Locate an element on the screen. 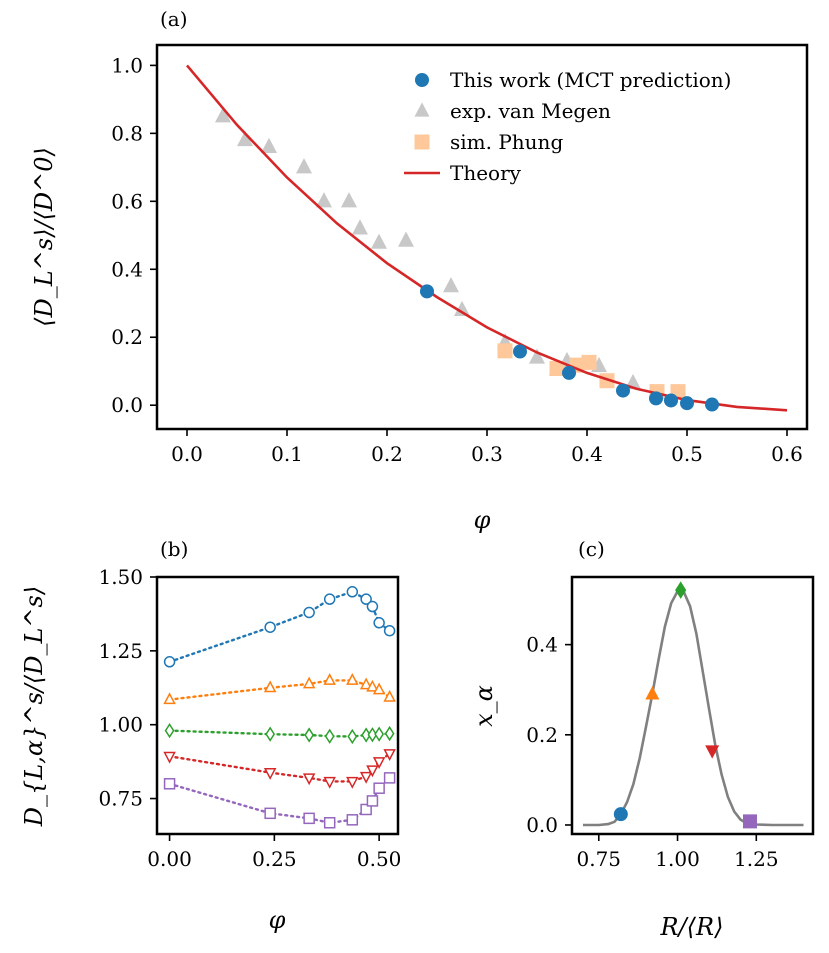  panel-c-ytick-label: 0.4 is located at coordinates (542, 645).